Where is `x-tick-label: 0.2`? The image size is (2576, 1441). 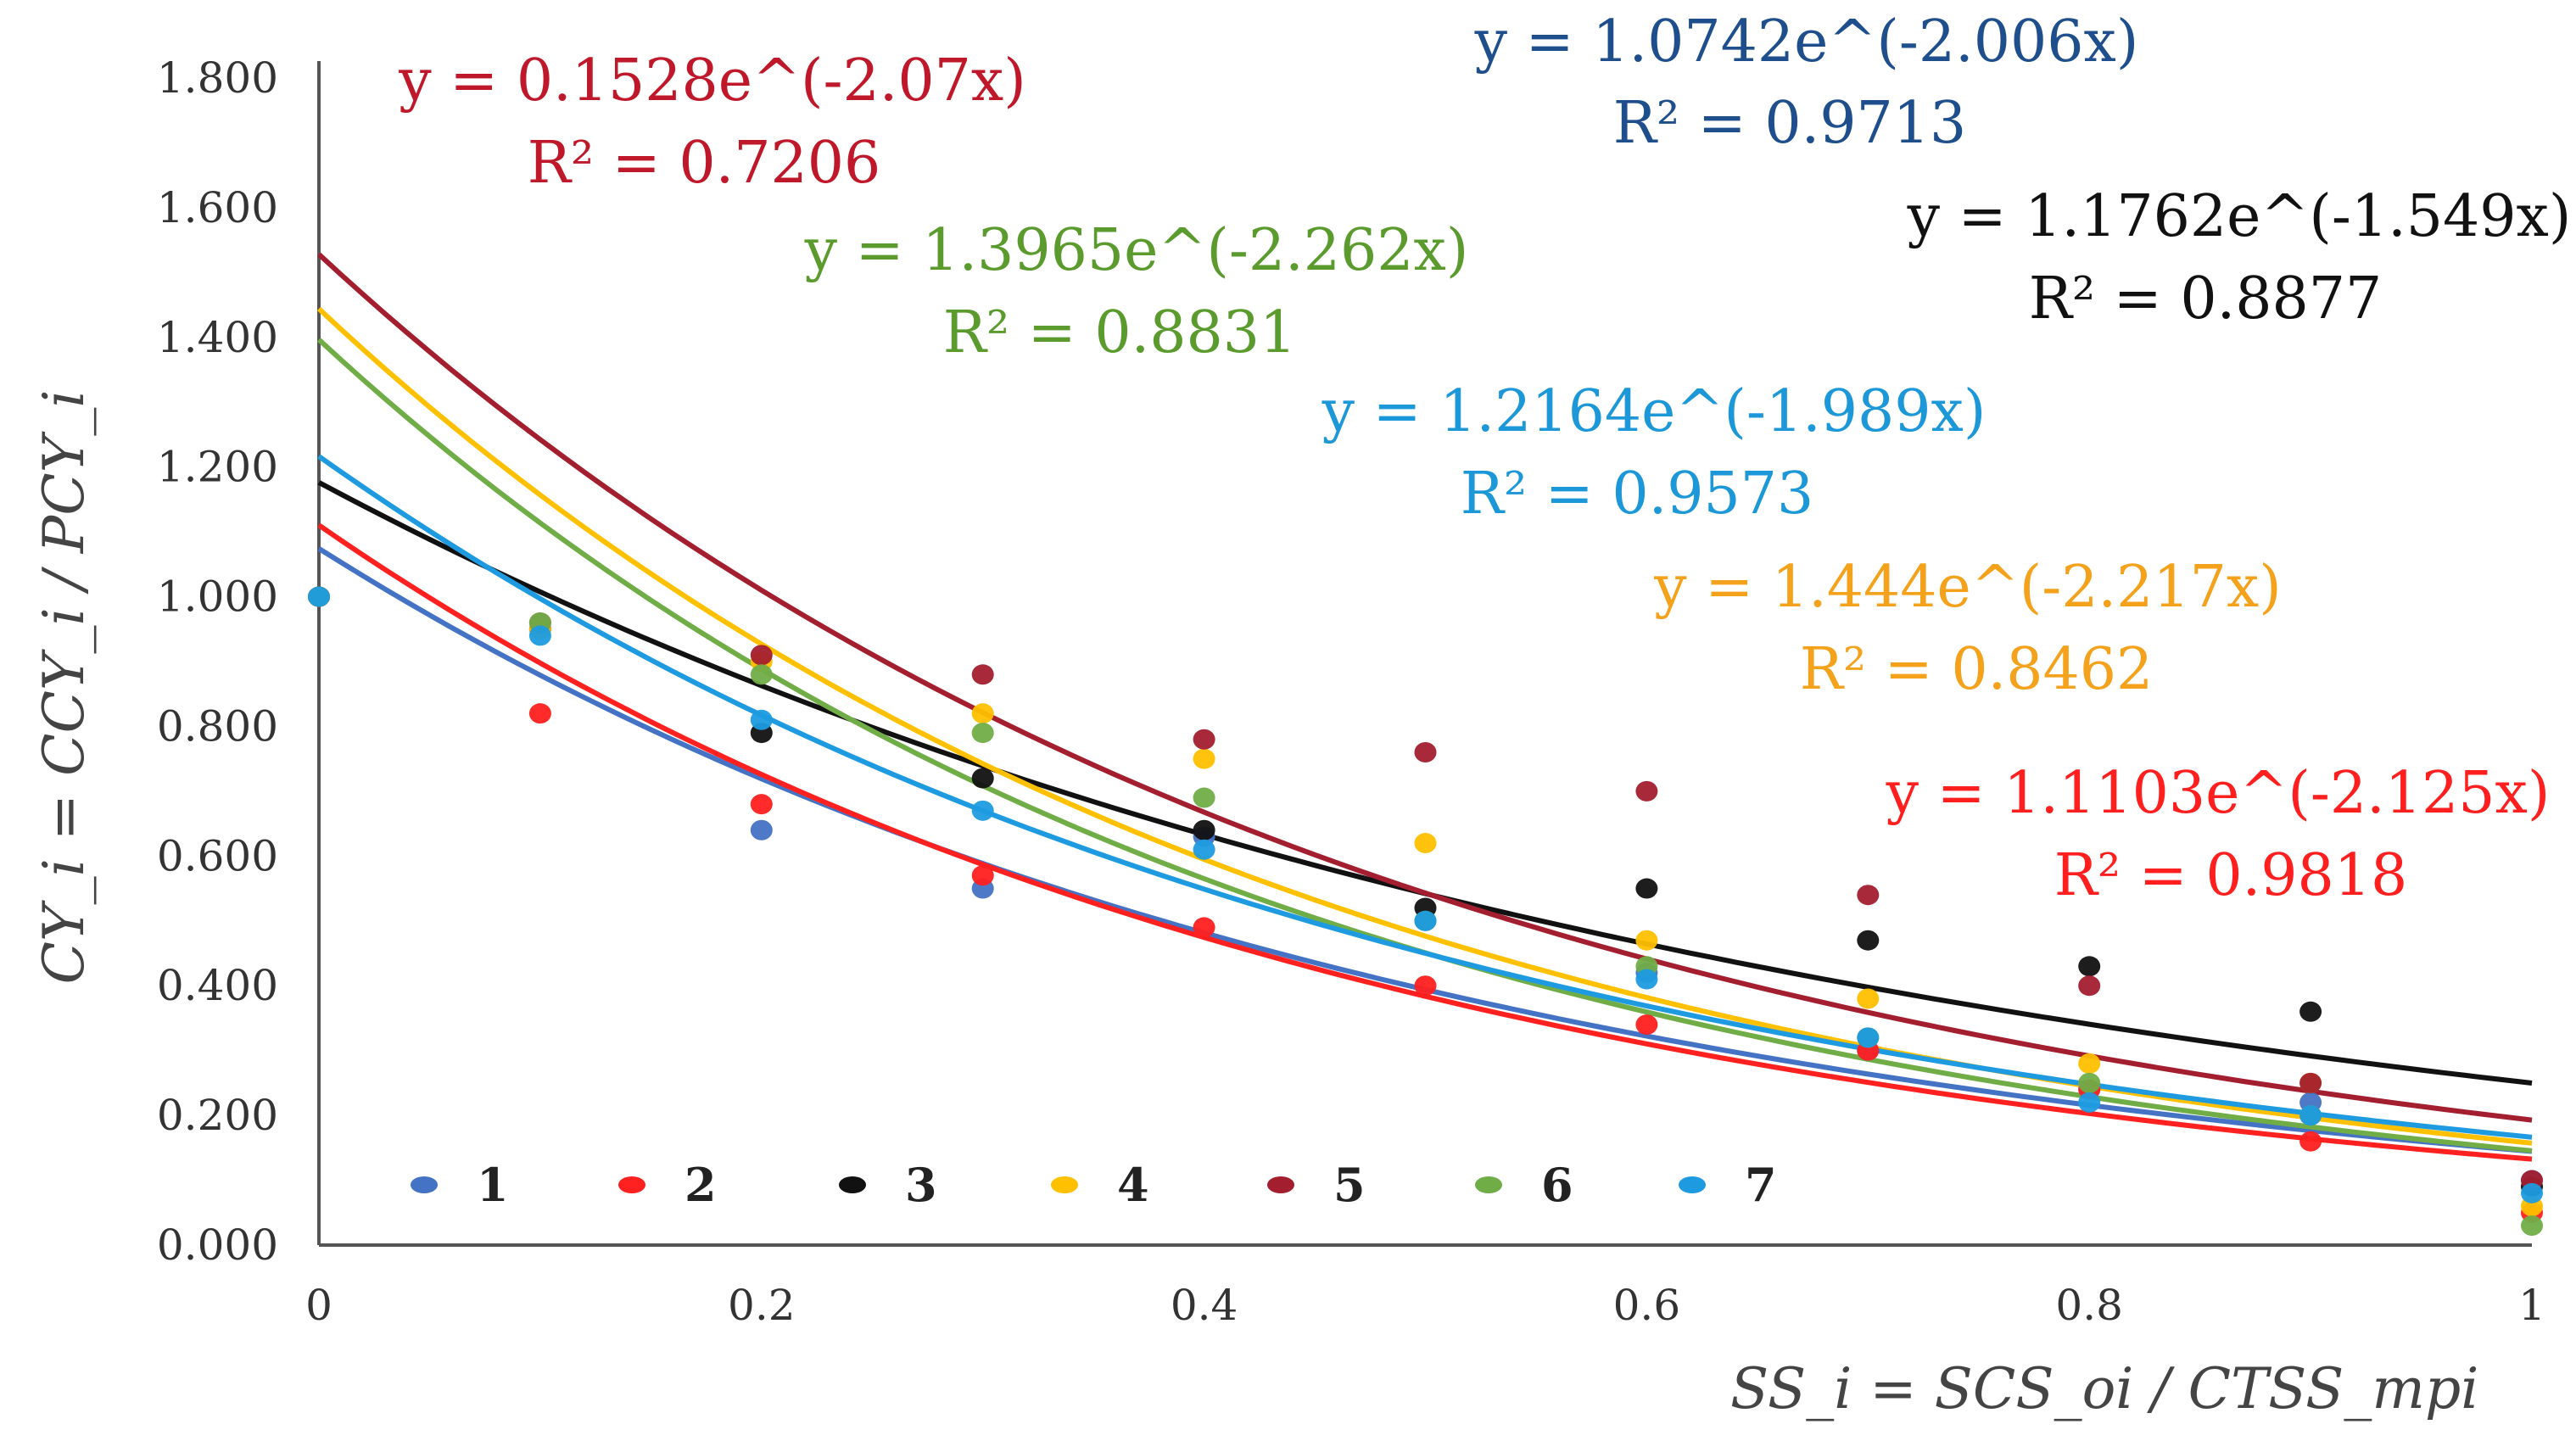
x-tick-label: 0.2 is located at coordinates (762, 1305).